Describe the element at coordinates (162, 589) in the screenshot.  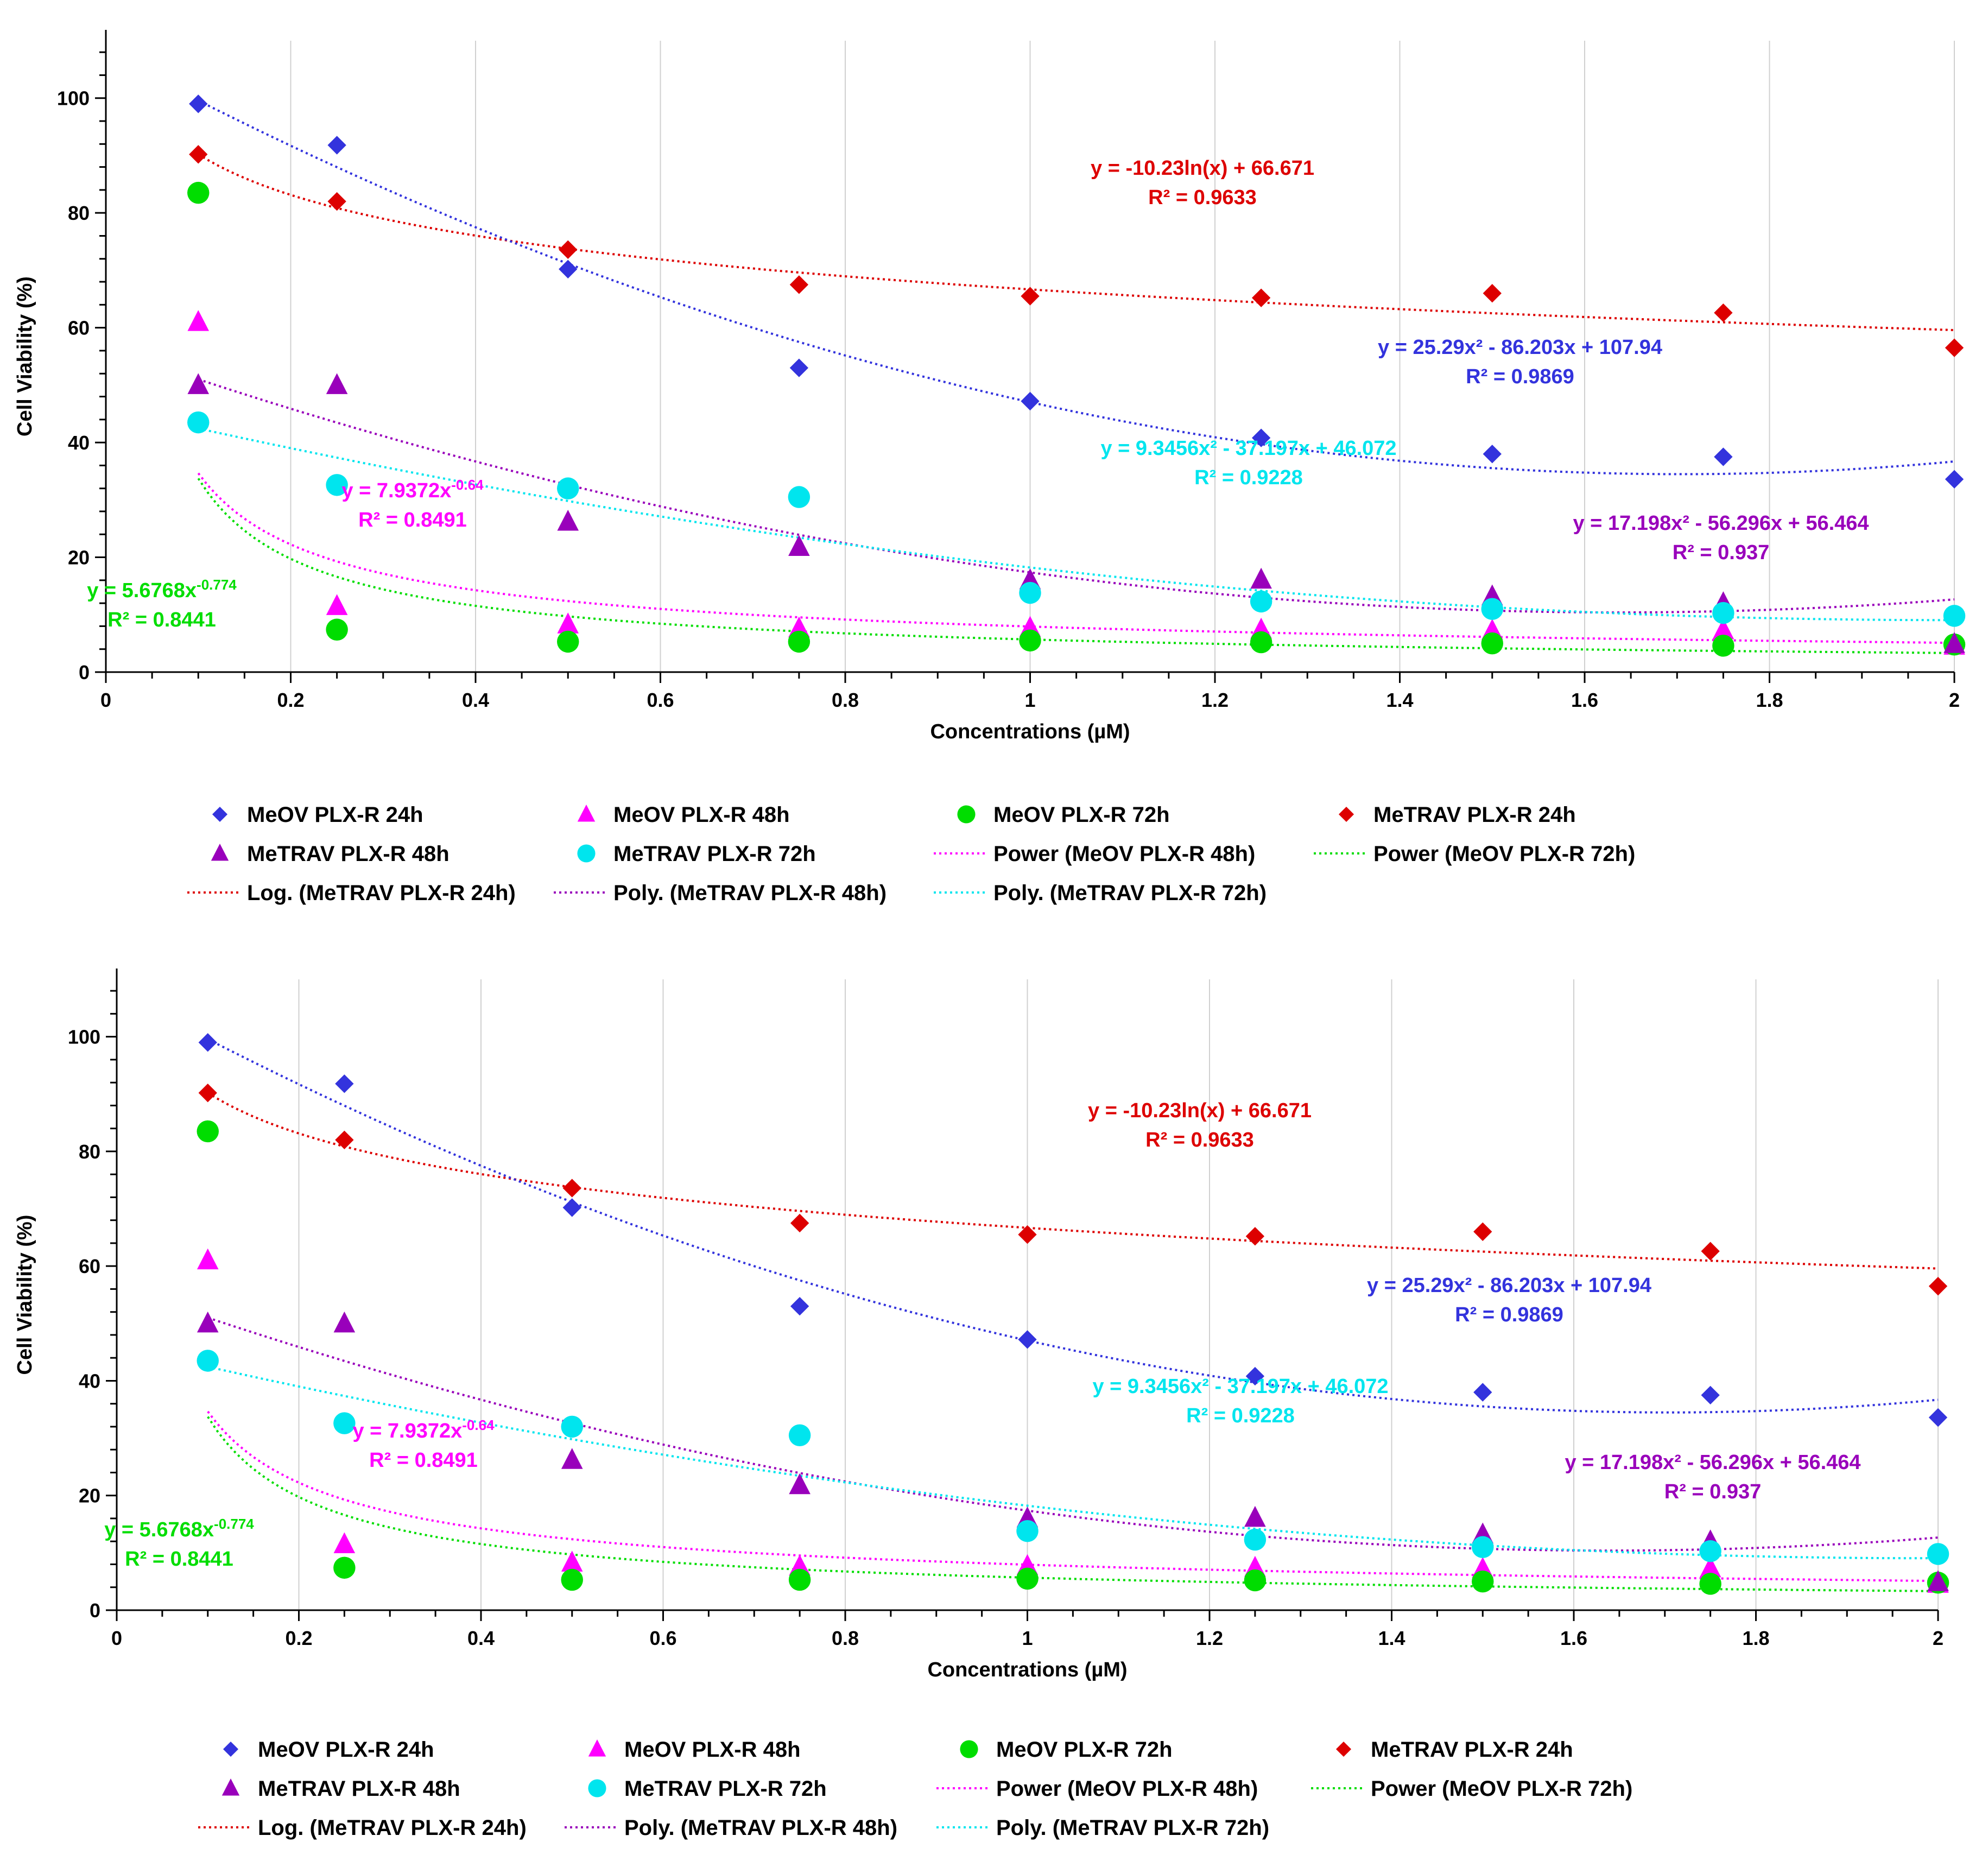
I see `trendline-equation: y = 5.6768x-0.774` at that location.